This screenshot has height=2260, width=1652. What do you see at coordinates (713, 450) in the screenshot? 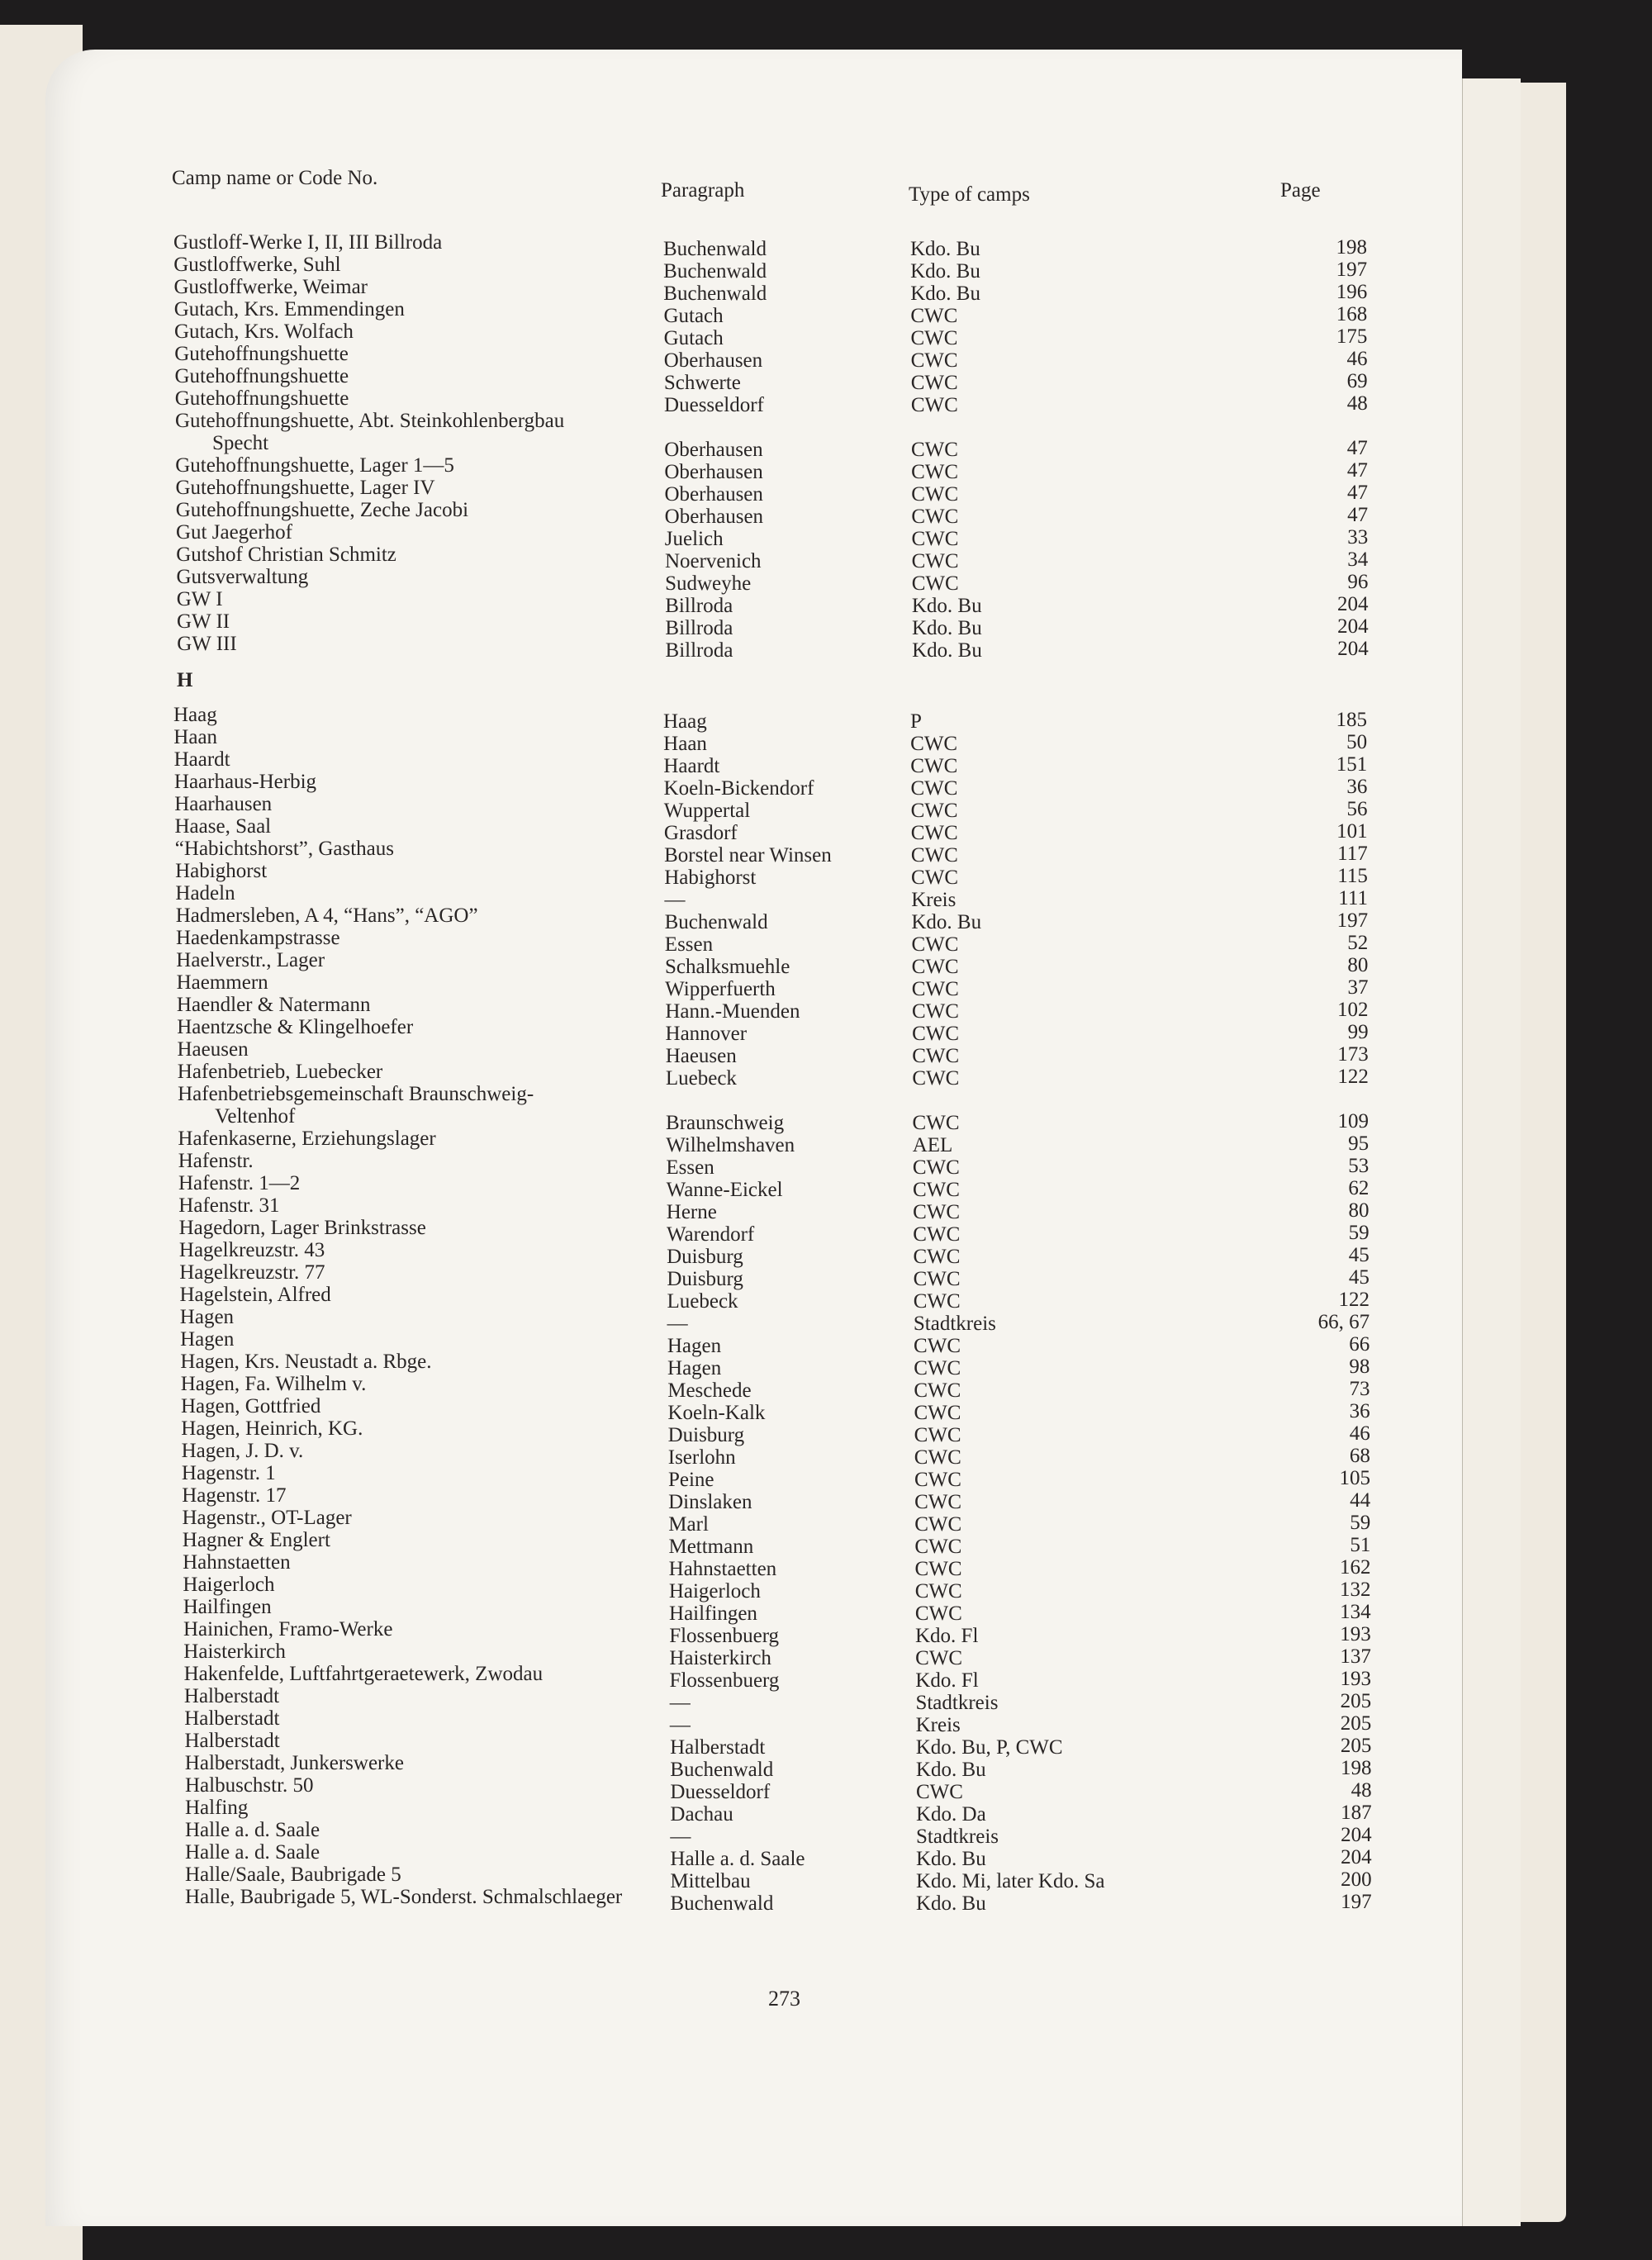
I see `paragraph: Oberhausen` at bounding box center [713, 450].